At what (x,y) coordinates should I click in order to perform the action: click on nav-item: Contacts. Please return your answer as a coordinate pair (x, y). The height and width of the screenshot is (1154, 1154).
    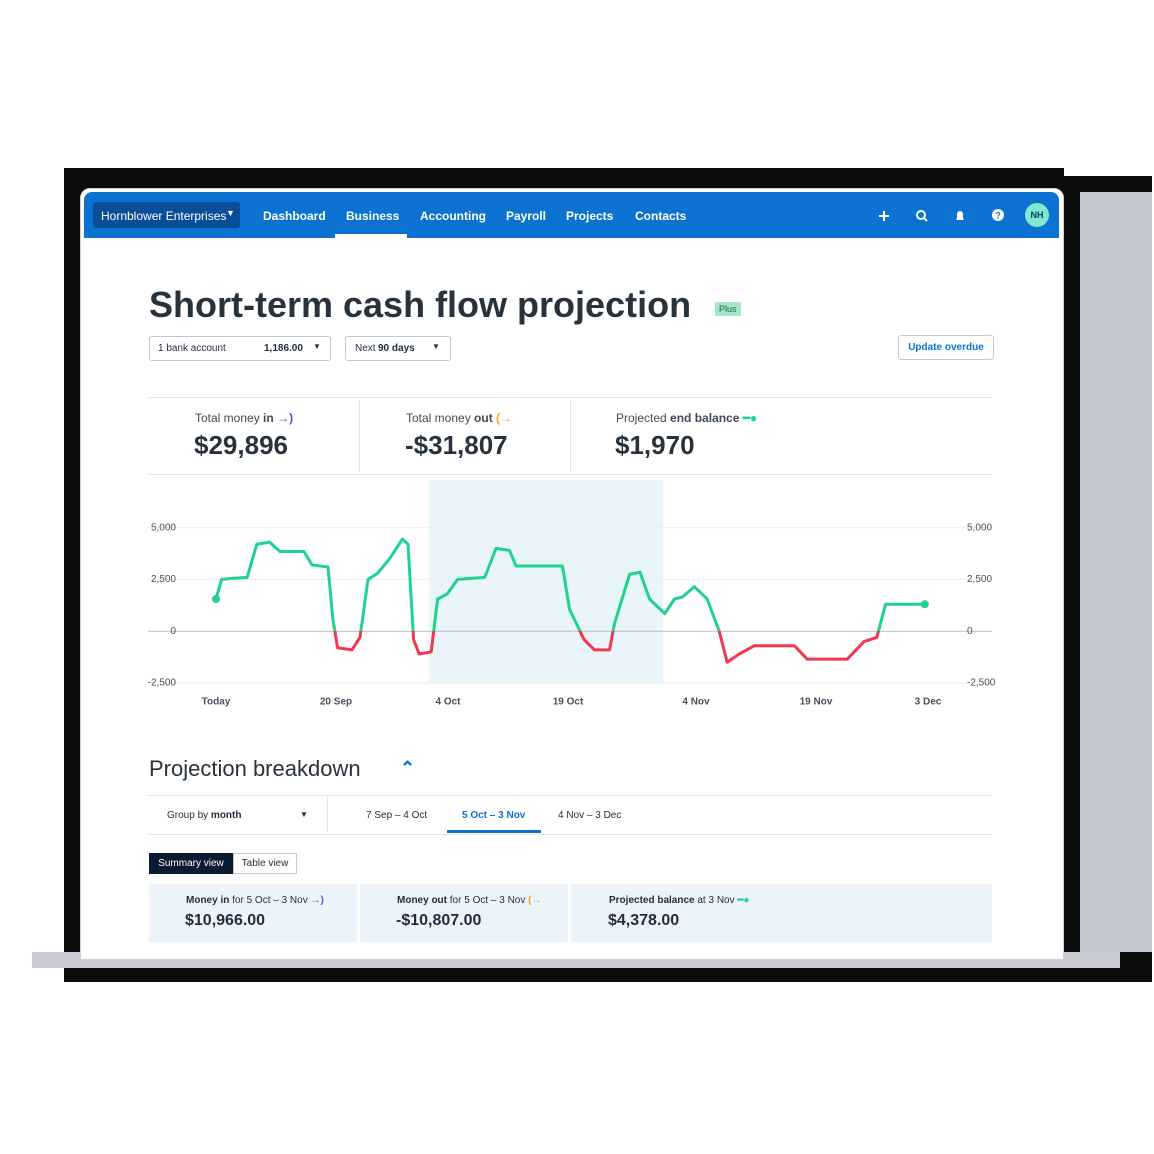
    Looking at the image, I should click on (661, 216).